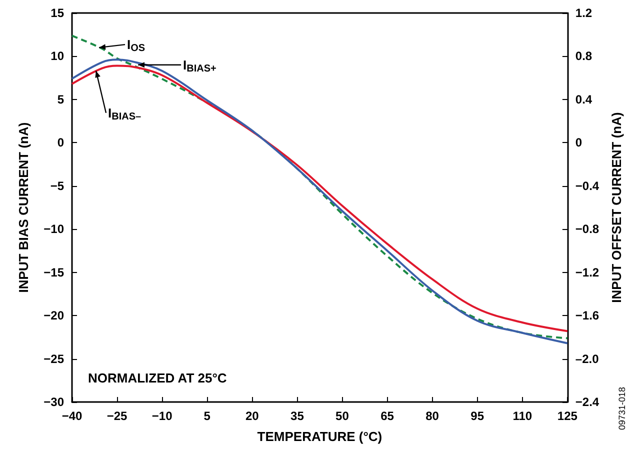  What do you see at coordinates (587, 272) in the screenshot?
I see `y2-tick-label: −1.2` at bounding box center [587, 272].